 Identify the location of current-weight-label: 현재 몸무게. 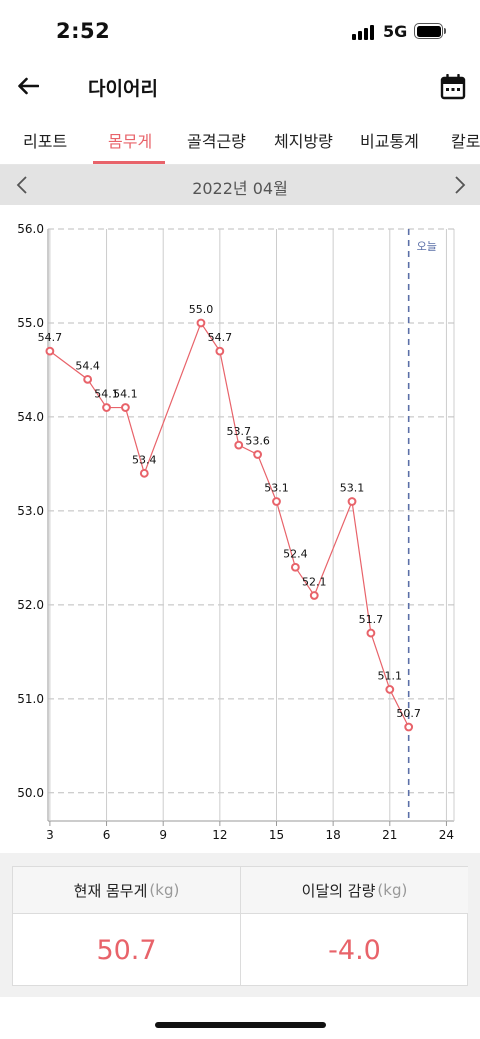
(110, 890).